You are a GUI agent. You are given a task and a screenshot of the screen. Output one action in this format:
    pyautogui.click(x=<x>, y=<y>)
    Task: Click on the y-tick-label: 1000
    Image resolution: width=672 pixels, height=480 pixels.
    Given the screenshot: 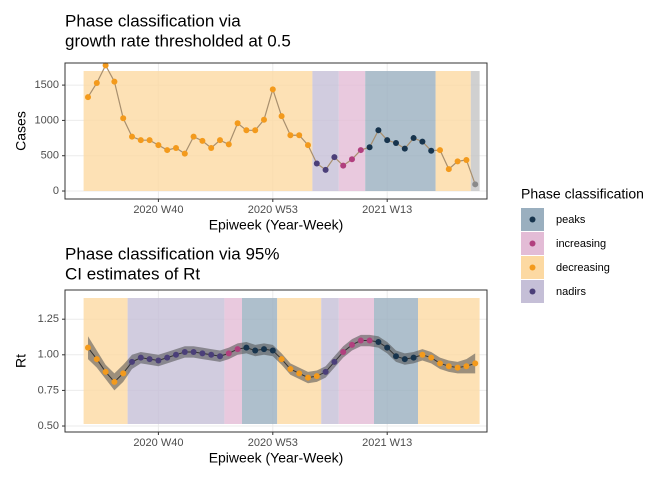 What is the action you would take?
    pyautogui.click(x=47, y=120)
    